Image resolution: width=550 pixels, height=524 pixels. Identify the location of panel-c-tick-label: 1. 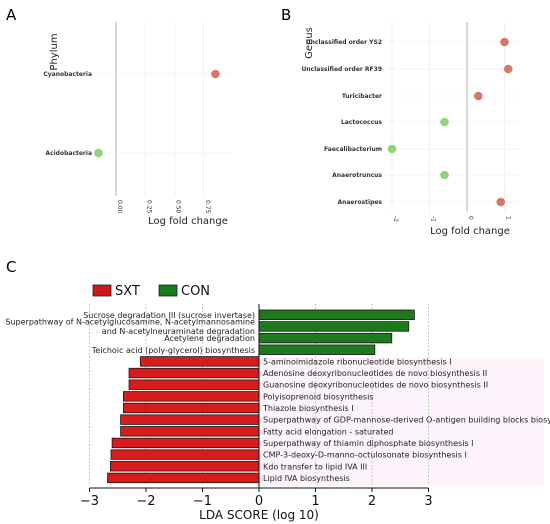
(315, 501).